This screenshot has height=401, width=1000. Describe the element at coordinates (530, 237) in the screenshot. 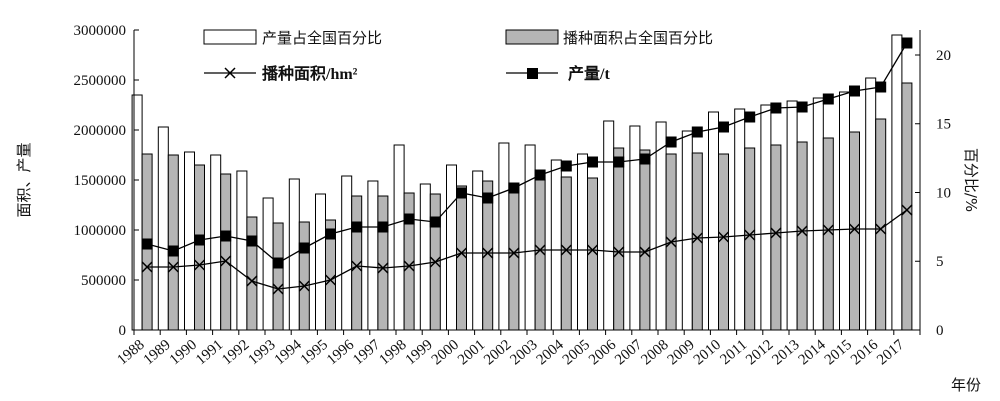

I see `bar-production-share-2003` at that location.